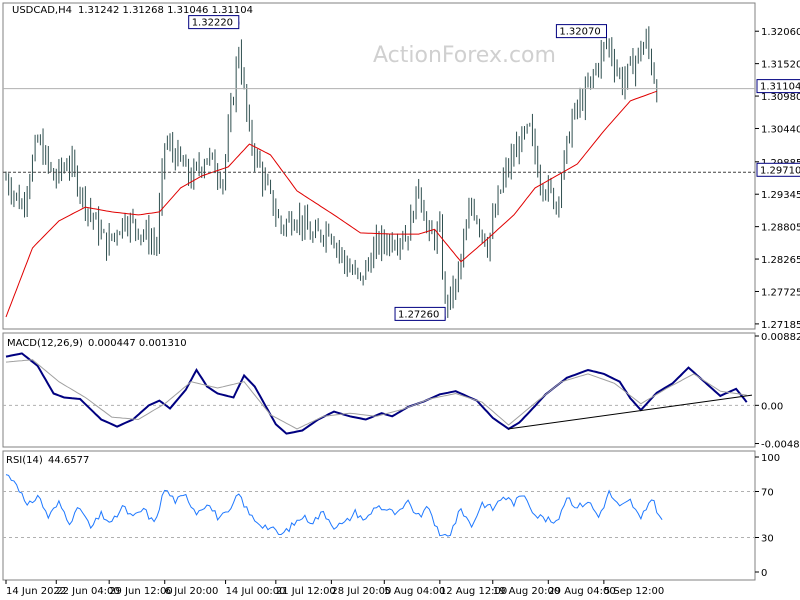 The height and width of the screenshot is (600, 800). I want to click on level-line-label: 1.29710, so click(780, 170).